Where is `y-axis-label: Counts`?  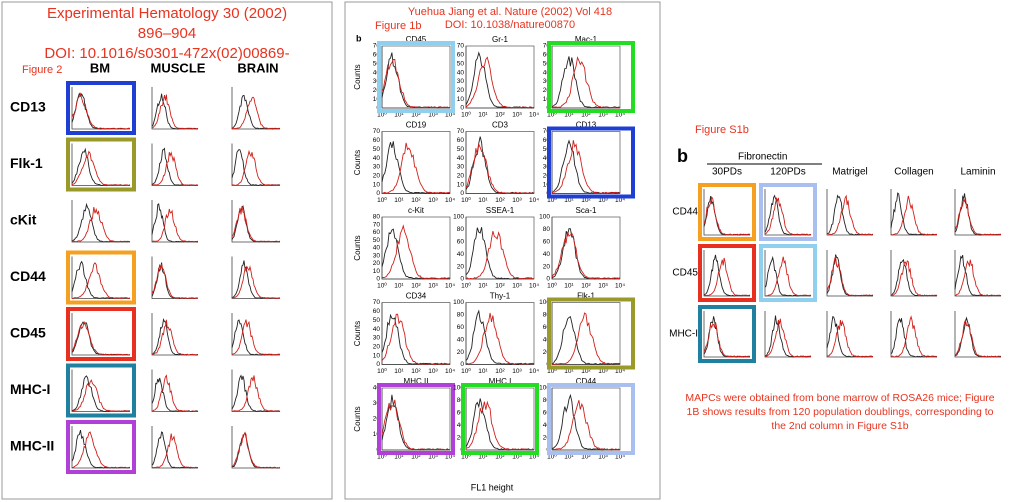
y-axis-label: Counts is located at coordinates (357, 76).